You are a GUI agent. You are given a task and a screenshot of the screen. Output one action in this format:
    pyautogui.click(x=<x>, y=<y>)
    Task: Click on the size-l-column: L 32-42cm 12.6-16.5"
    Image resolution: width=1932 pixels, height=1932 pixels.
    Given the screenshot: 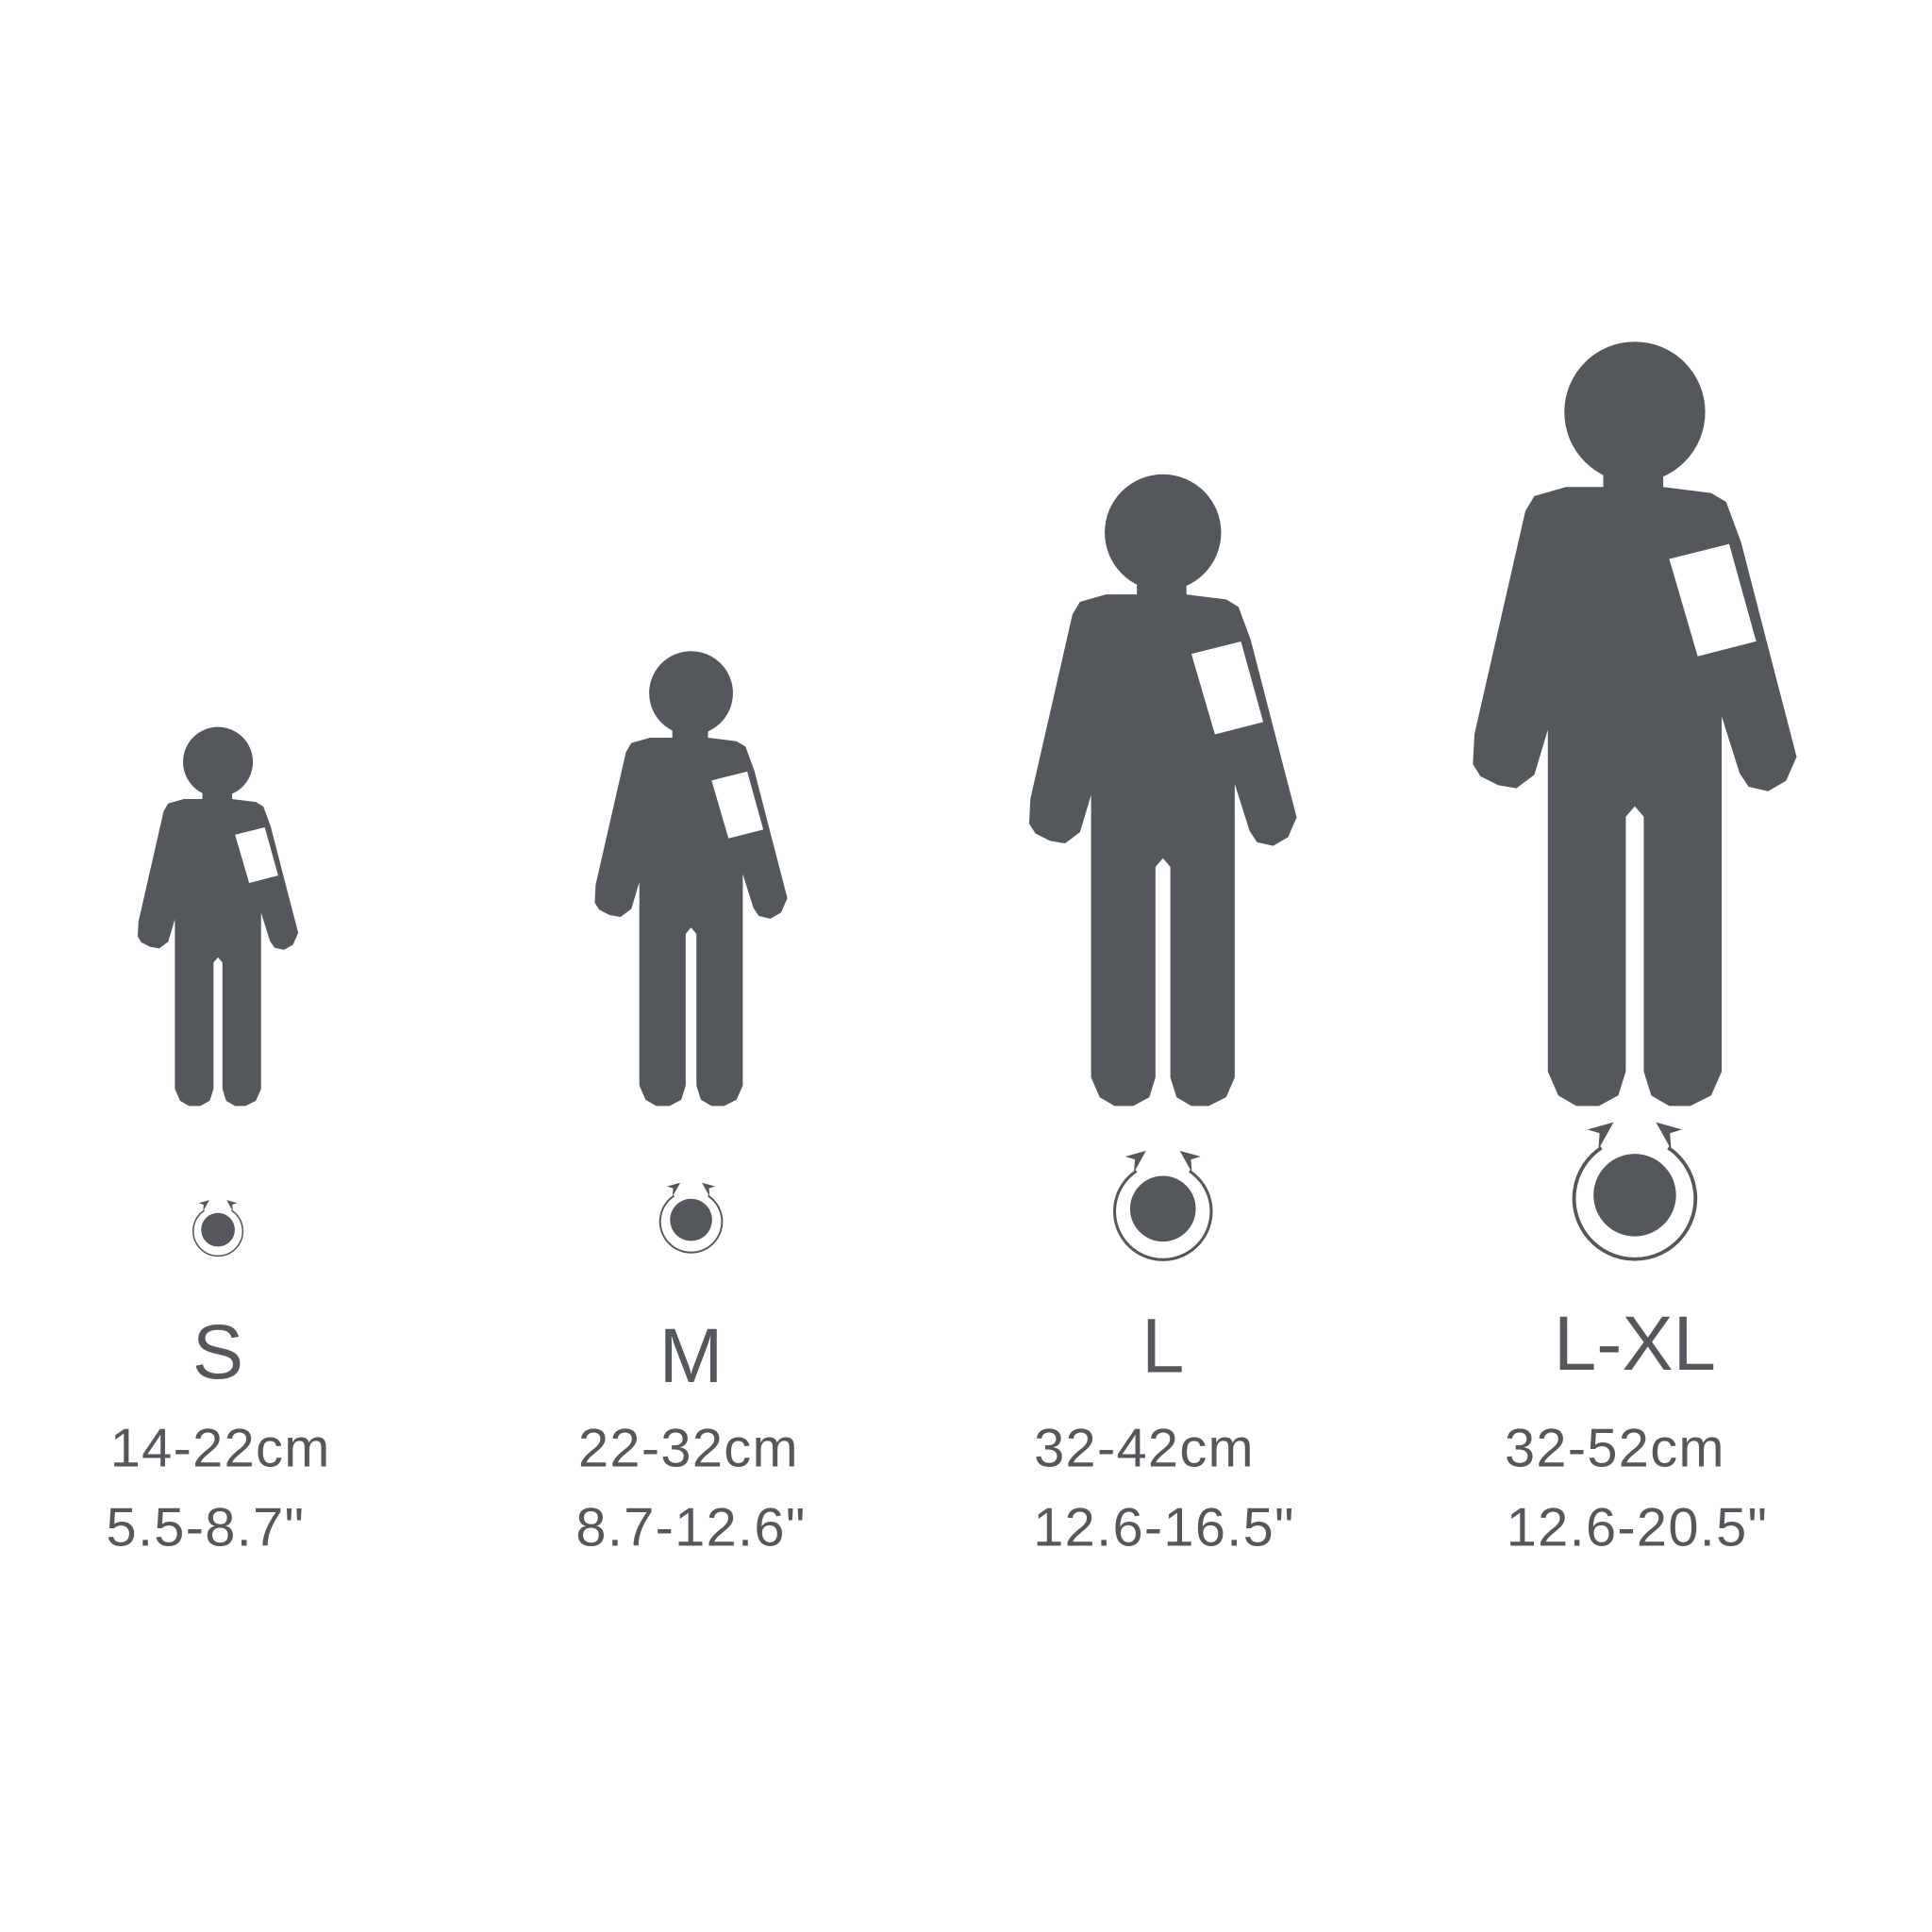 What is the action you would take?
    pyautogui.click(x=1162, y=1016)
    